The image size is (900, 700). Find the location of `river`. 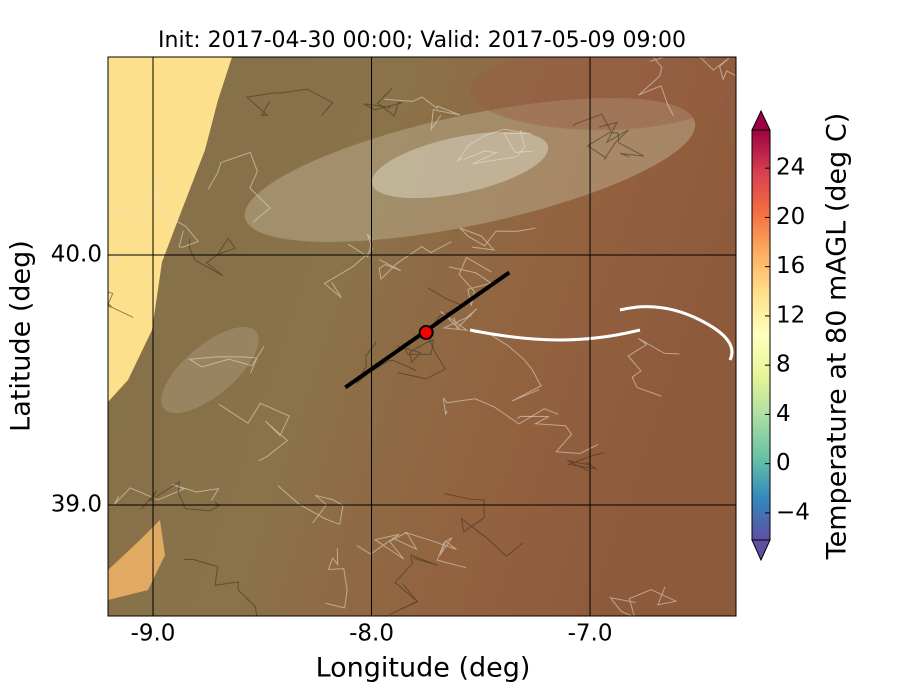

river is located at coordinates (601, 333).